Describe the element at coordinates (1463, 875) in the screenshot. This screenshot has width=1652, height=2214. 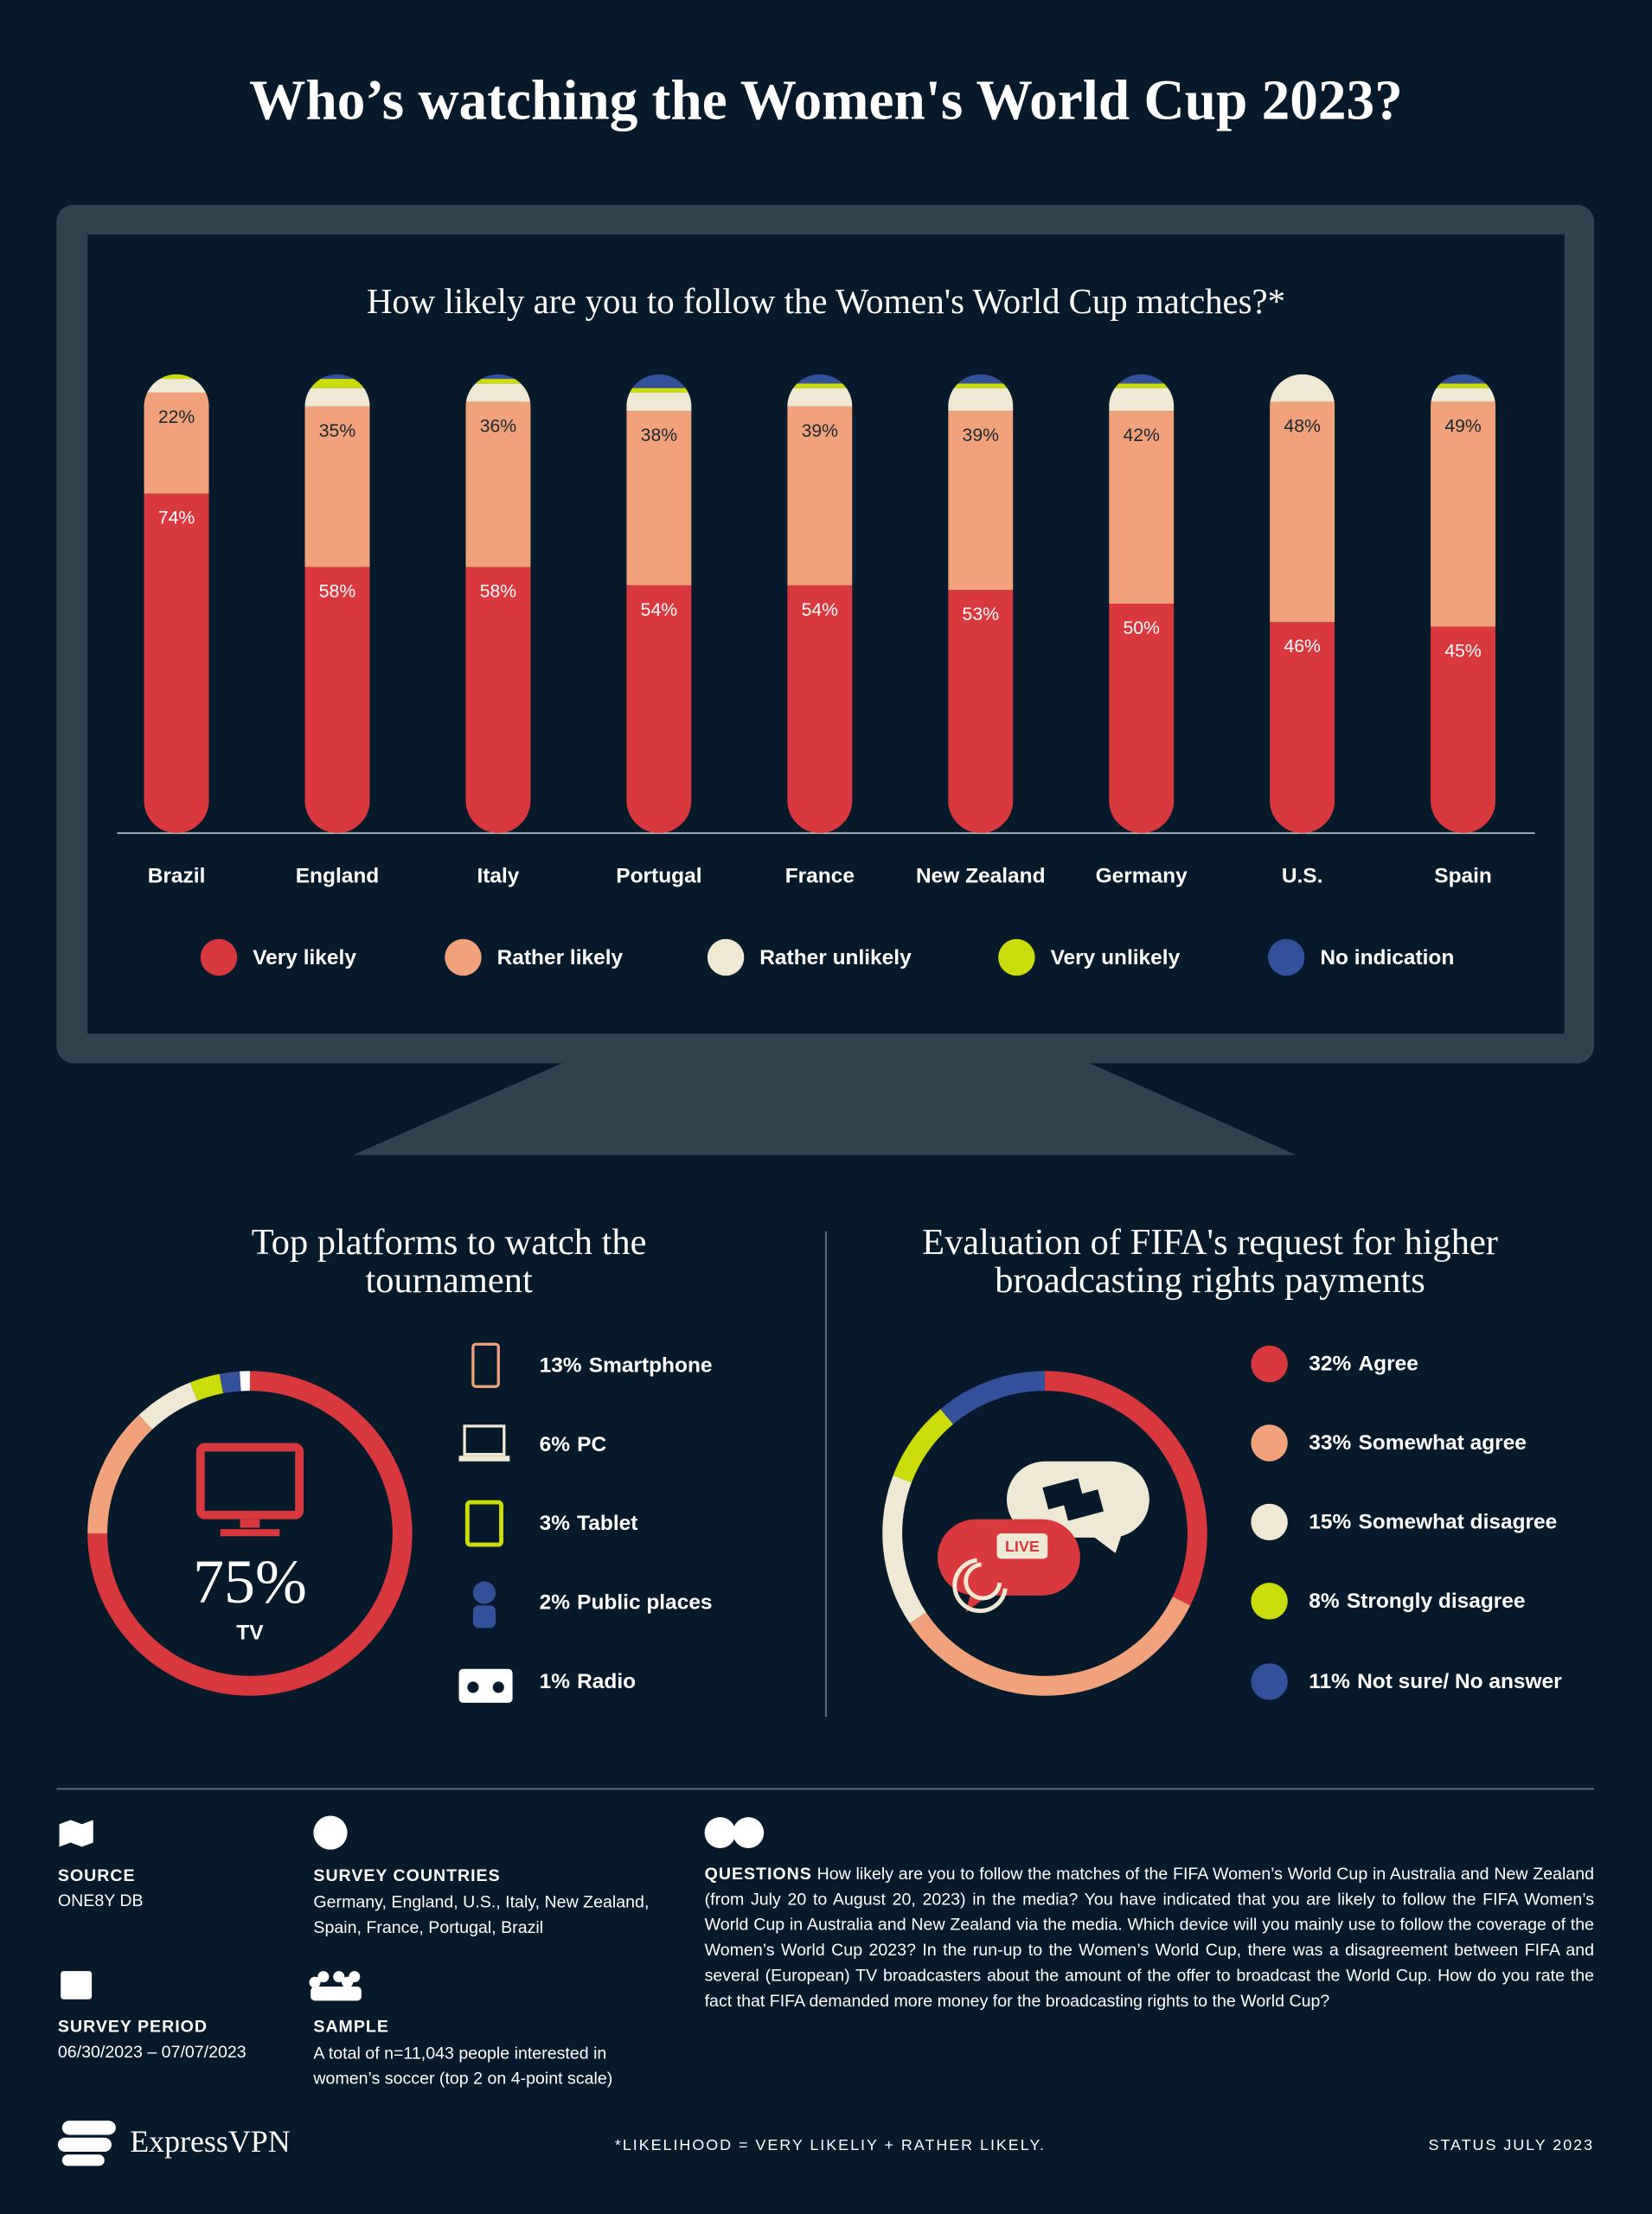
I see `x-tick-label: Spain` at that location.